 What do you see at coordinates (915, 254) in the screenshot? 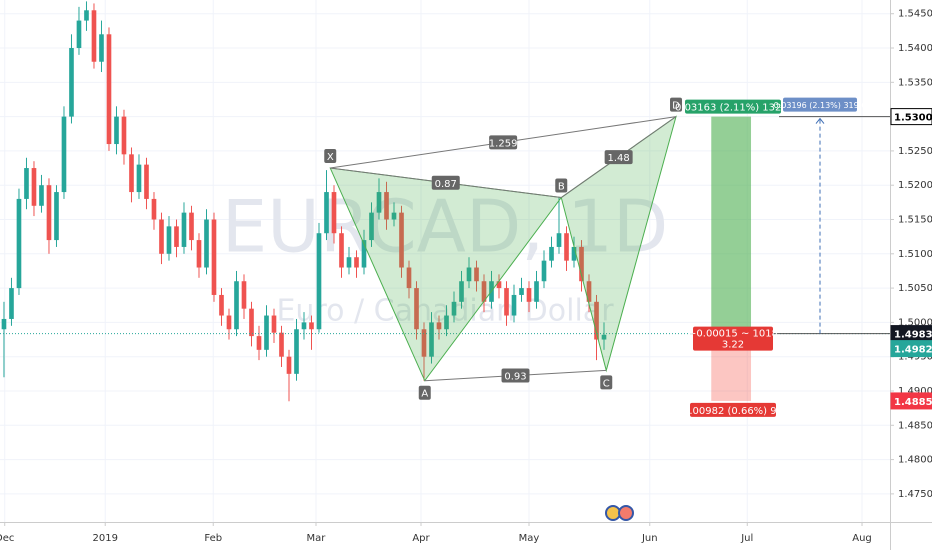
I see `y-tick-label: 1.51000` at bounding box center [915, 254].